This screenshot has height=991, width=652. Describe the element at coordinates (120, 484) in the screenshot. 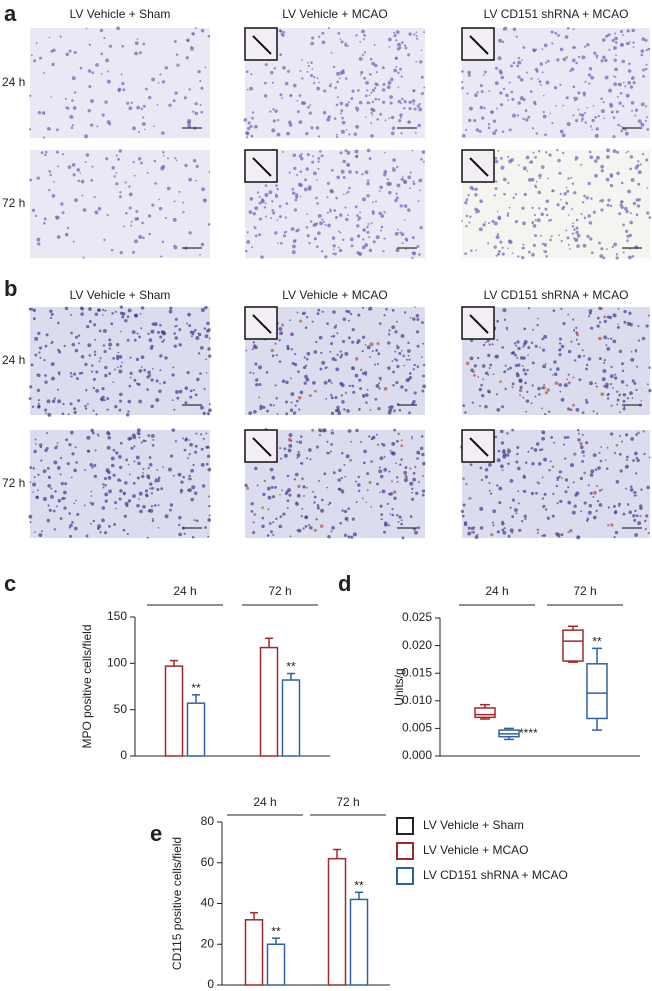

I see `micrograph-bg` at that location.